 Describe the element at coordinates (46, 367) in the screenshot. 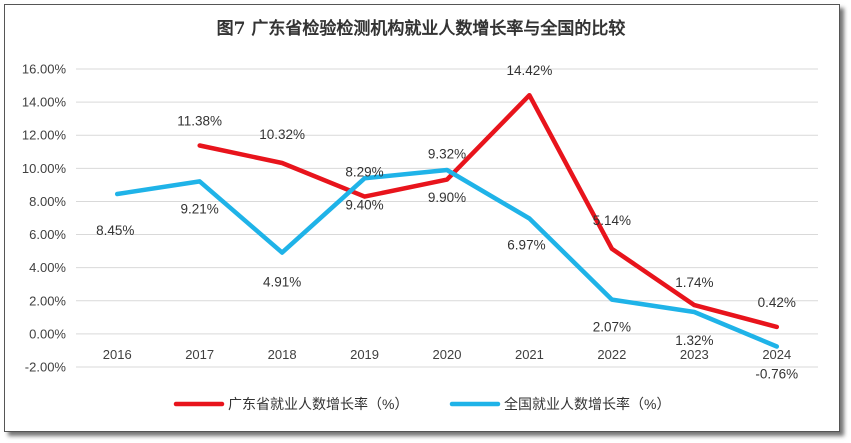

I see `y-tick-label: -2.00%` at that location.